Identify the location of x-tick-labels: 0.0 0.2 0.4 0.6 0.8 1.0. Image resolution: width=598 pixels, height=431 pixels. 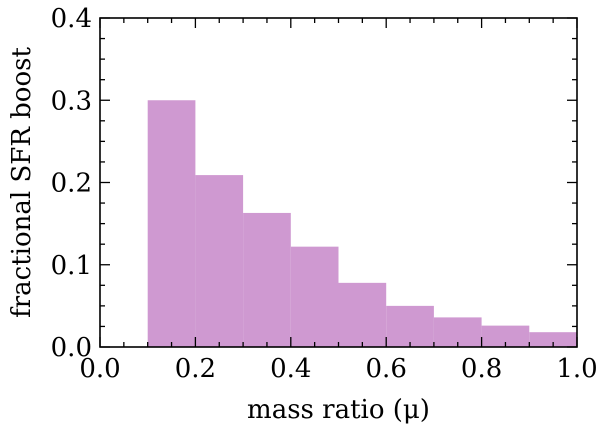
(338, 369).